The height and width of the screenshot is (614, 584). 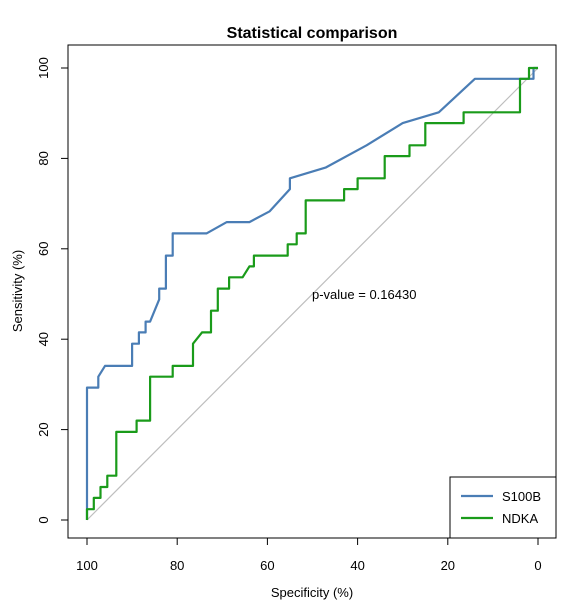 I want to click on y-tick-label: 20, so click(x=43, y=429).